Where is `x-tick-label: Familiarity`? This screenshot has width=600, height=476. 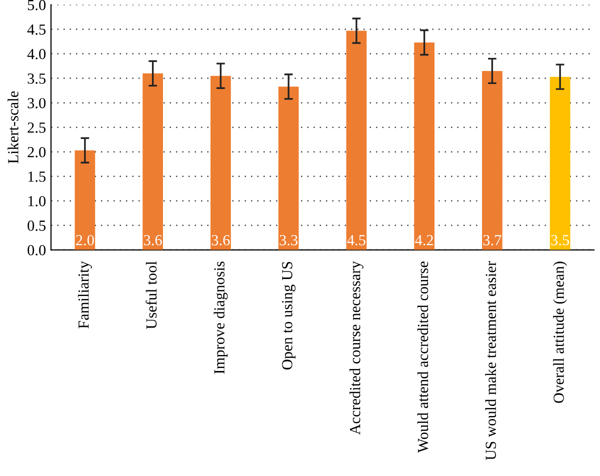 x-tick-label: Familiarity is located at coordinates (85, 294).